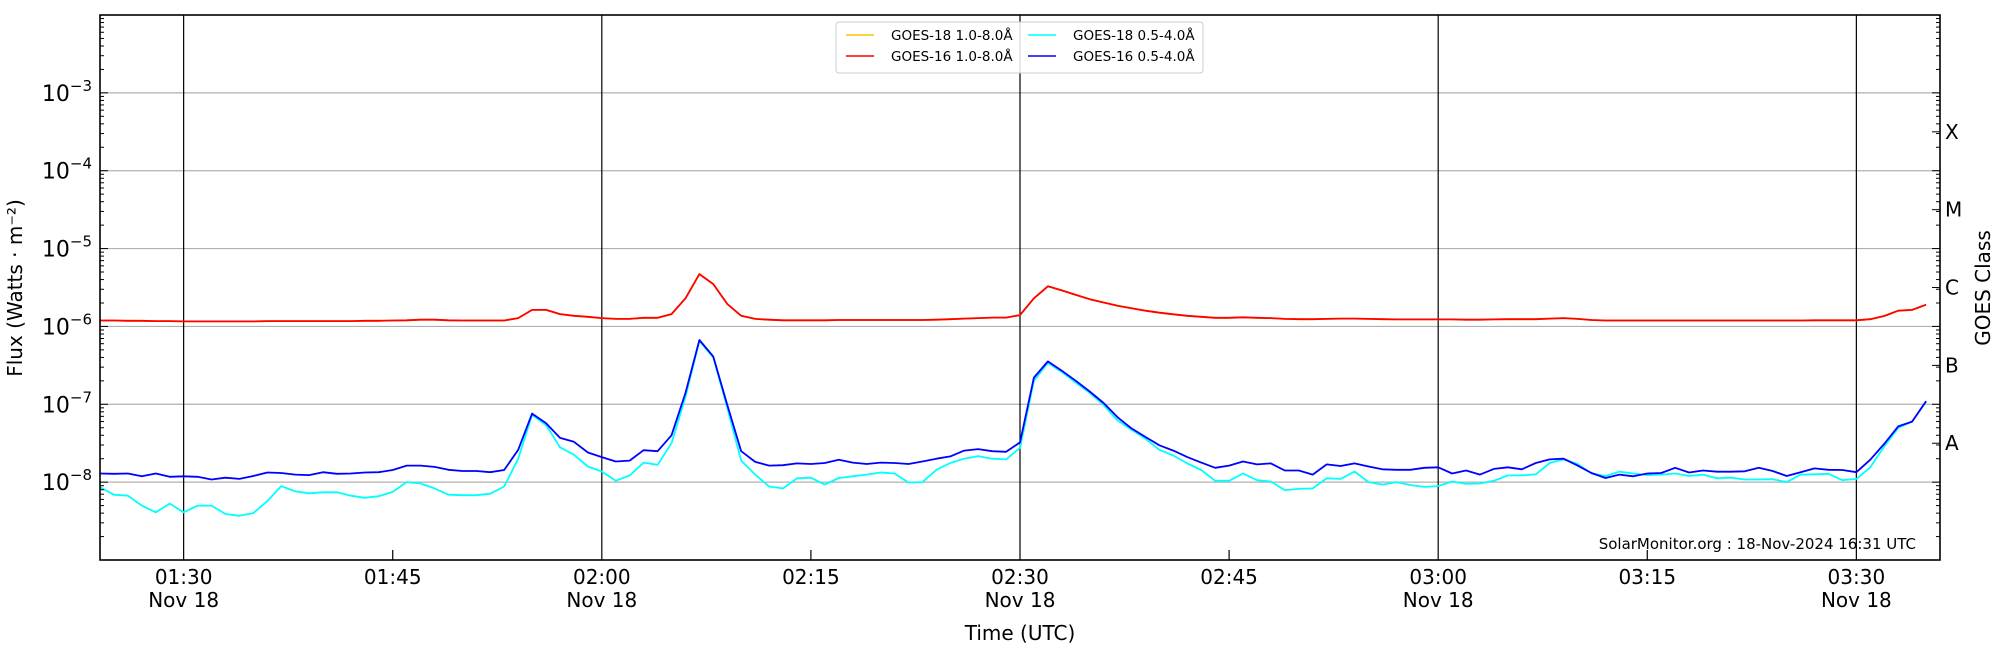  I want to click on series-line-goes-16-1-0-8-0-, so click(1013, 298).